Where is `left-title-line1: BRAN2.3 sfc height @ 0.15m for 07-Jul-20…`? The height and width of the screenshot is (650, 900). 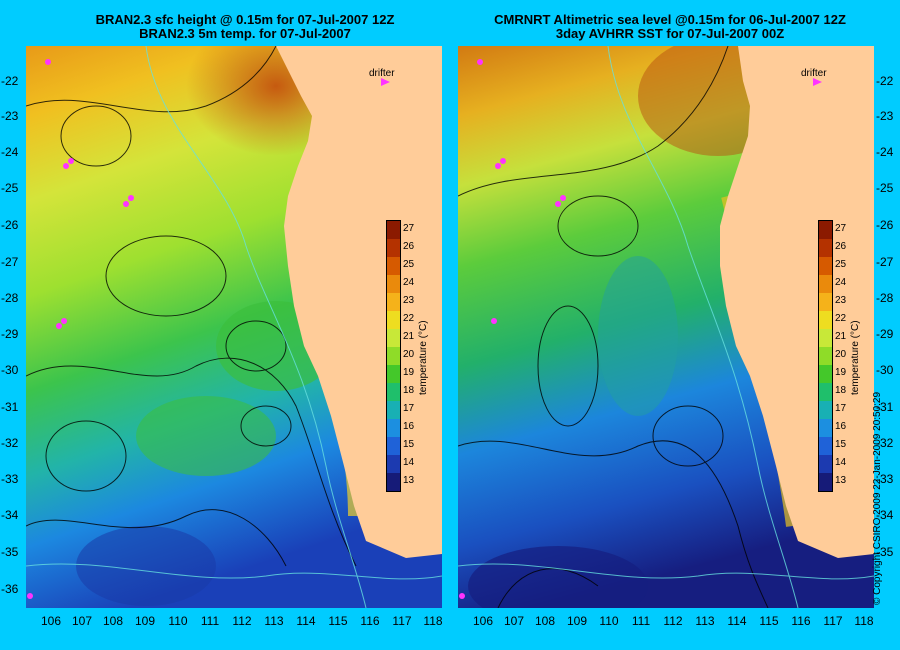
left-title-line1: BRAN2.3 sfc height @ 0.15m for 07-Jul-20… is located at coordinates (245, 19).